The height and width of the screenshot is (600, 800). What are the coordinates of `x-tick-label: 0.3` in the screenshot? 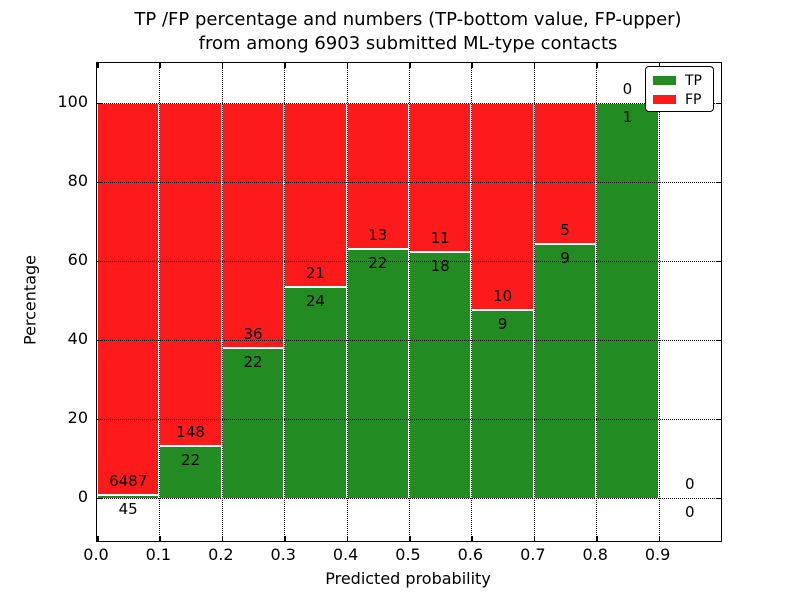 It's located at (283, 554).